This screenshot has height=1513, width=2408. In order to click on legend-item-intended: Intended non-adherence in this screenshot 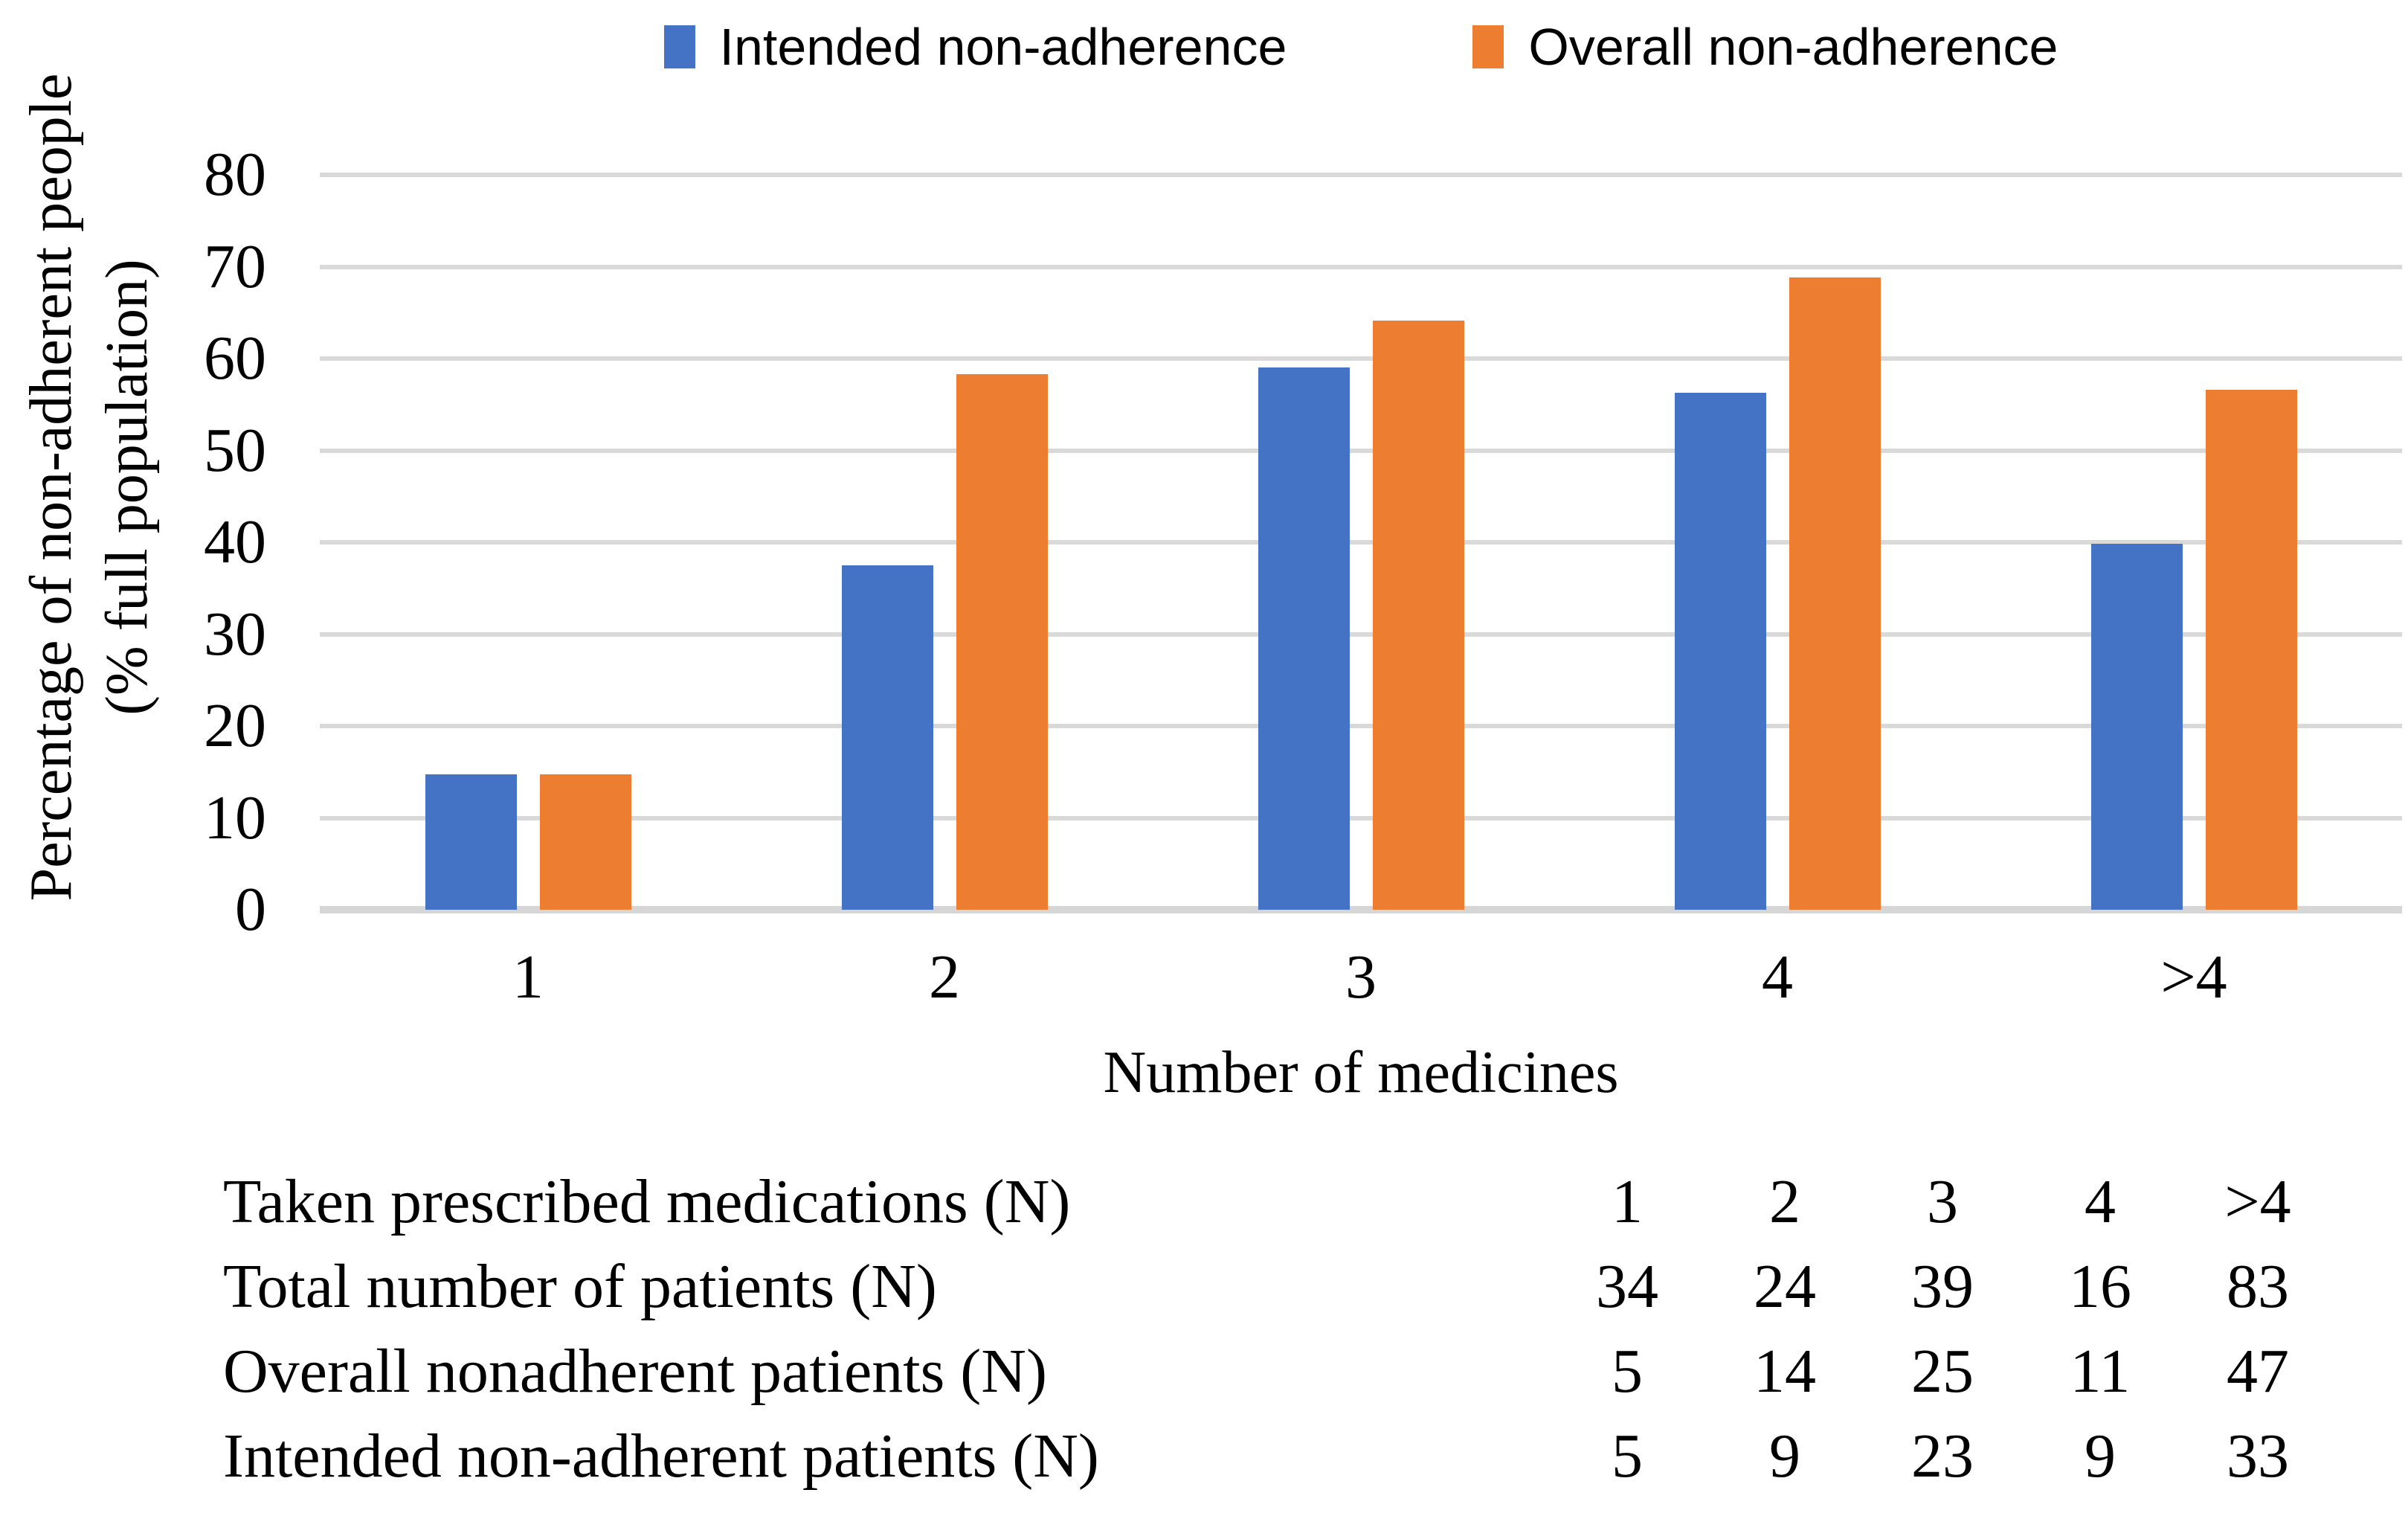, I will do `click(975, 47)`.